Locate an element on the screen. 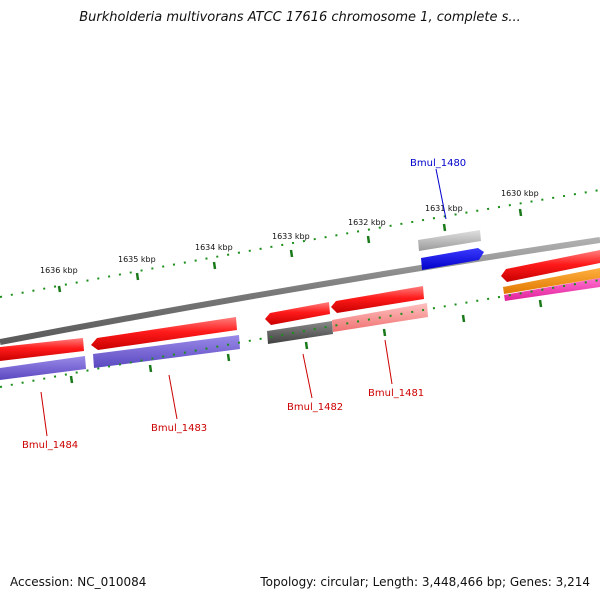 The height and width of the screenshot is (605, 600). ruler-label: 1632 kbp is located at coordinates (367, 222).